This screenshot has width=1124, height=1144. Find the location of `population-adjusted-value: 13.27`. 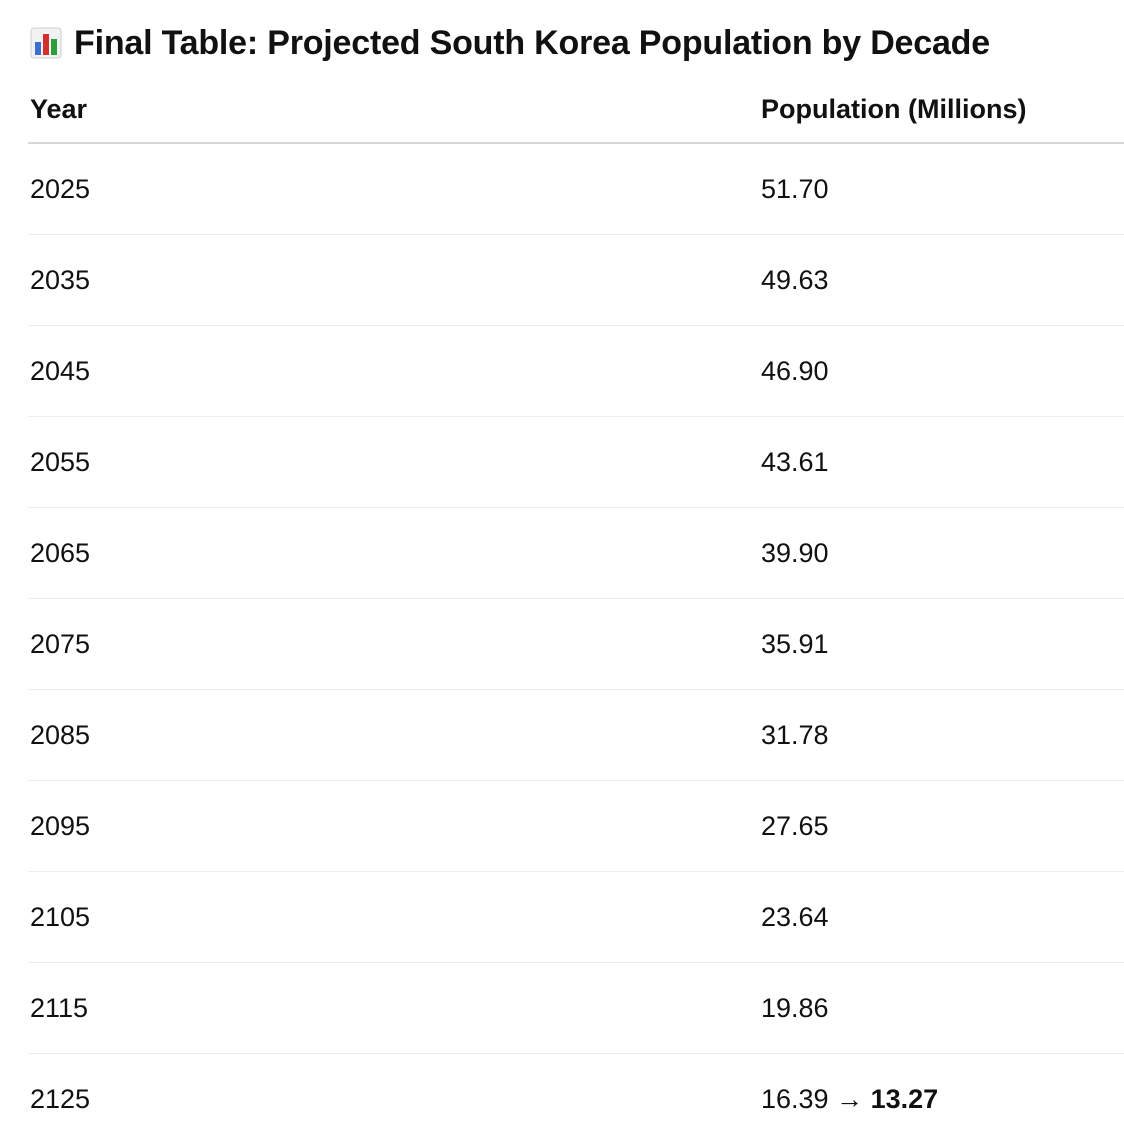

population-adjusted-value: 13.27 is located at coordinates (904, 1098).